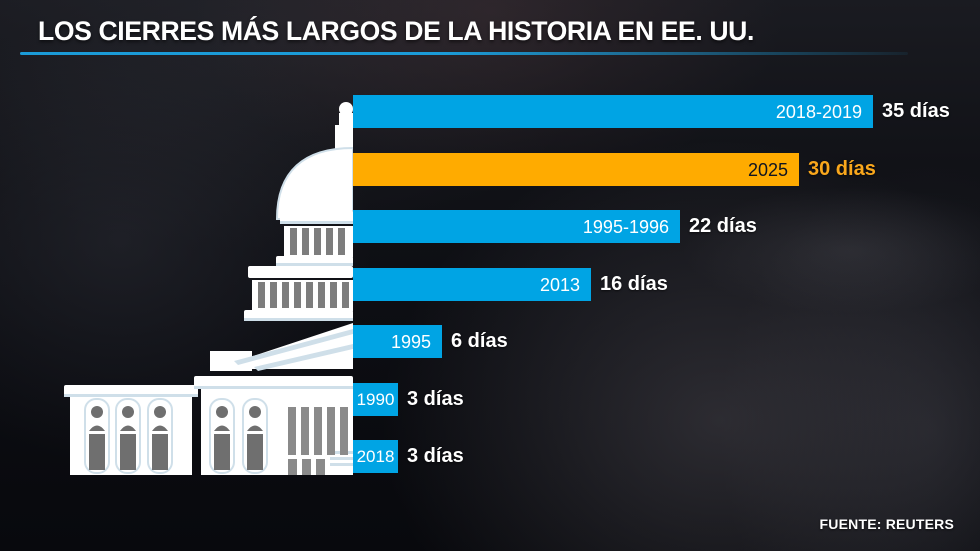 The image size is (980, 551). I want to click on bar: 1995-1996, so click(516, 226).